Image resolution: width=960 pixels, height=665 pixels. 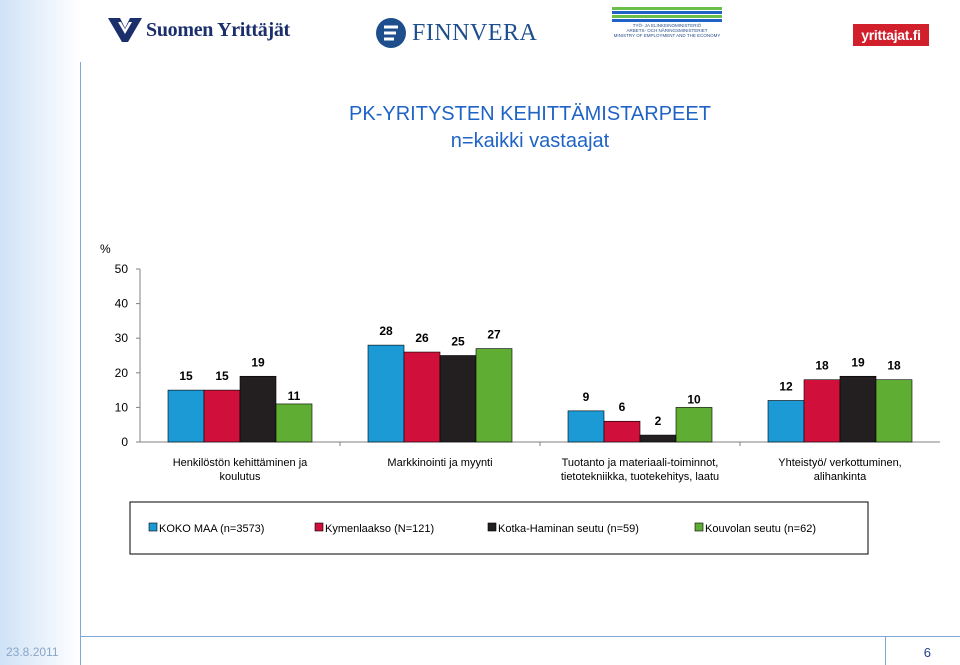 I want to click on y-tick-label: 20, so click(x=122, y=373).